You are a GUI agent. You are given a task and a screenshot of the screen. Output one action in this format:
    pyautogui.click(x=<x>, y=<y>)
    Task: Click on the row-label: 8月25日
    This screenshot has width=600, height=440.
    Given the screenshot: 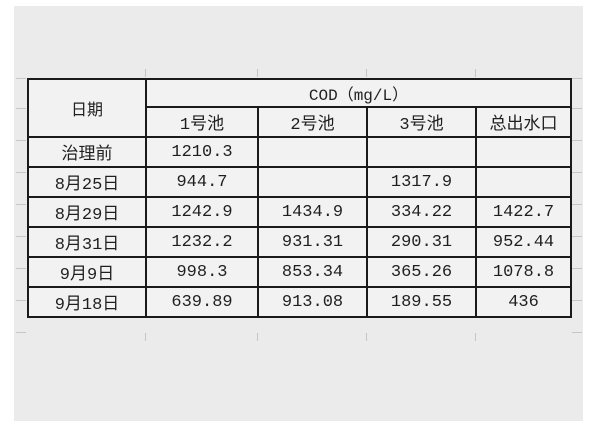 What is the action you would take?
    pyautogui.click(x=87, y=182)
    